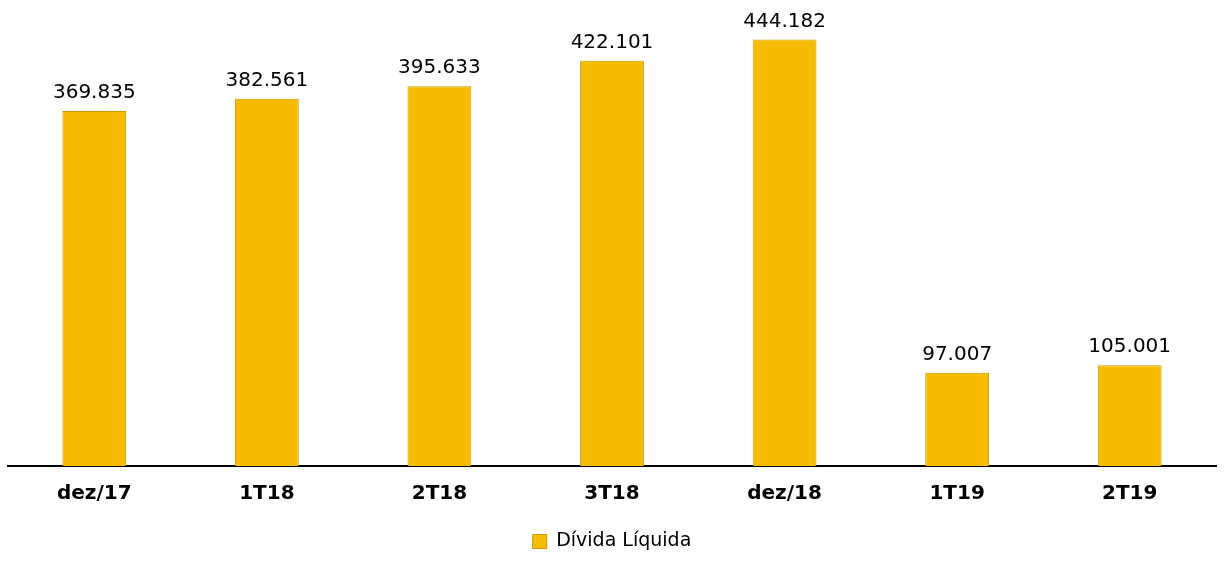 Image resolution: width=1224 pixels, height=561 pixels. I want to click on x-tick-label: dez/18, so click(784, 492).